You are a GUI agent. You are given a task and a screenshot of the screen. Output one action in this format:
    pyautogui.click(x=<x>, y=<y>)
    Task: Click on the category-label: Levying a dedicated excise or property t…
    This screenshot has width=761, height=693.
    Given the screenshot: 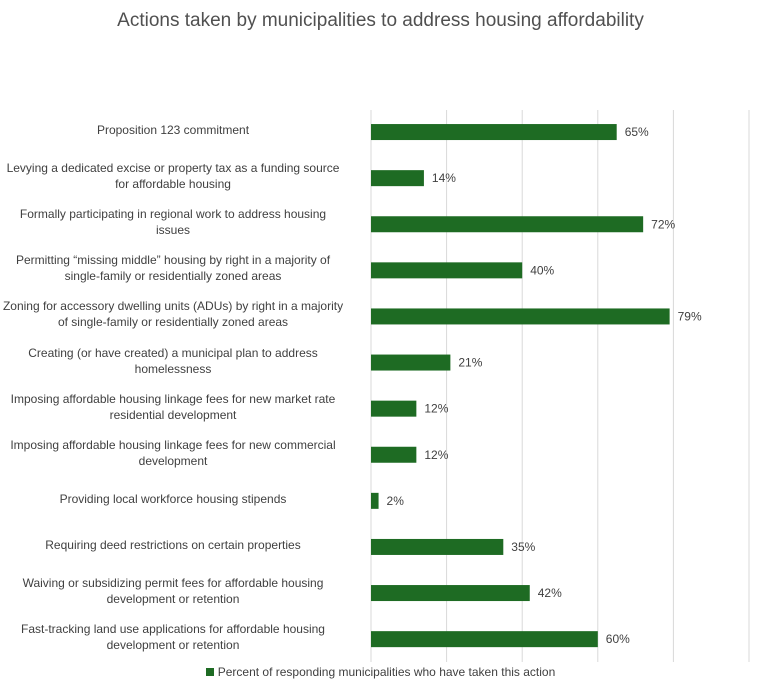 What is the action you would take?
    pyautogui.click(x=179, y=176)
    